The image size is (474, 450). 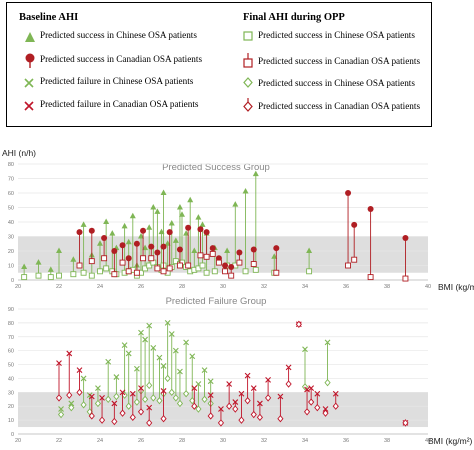 I want to click on y-tick-label: 20, so click(x=11, y=252).